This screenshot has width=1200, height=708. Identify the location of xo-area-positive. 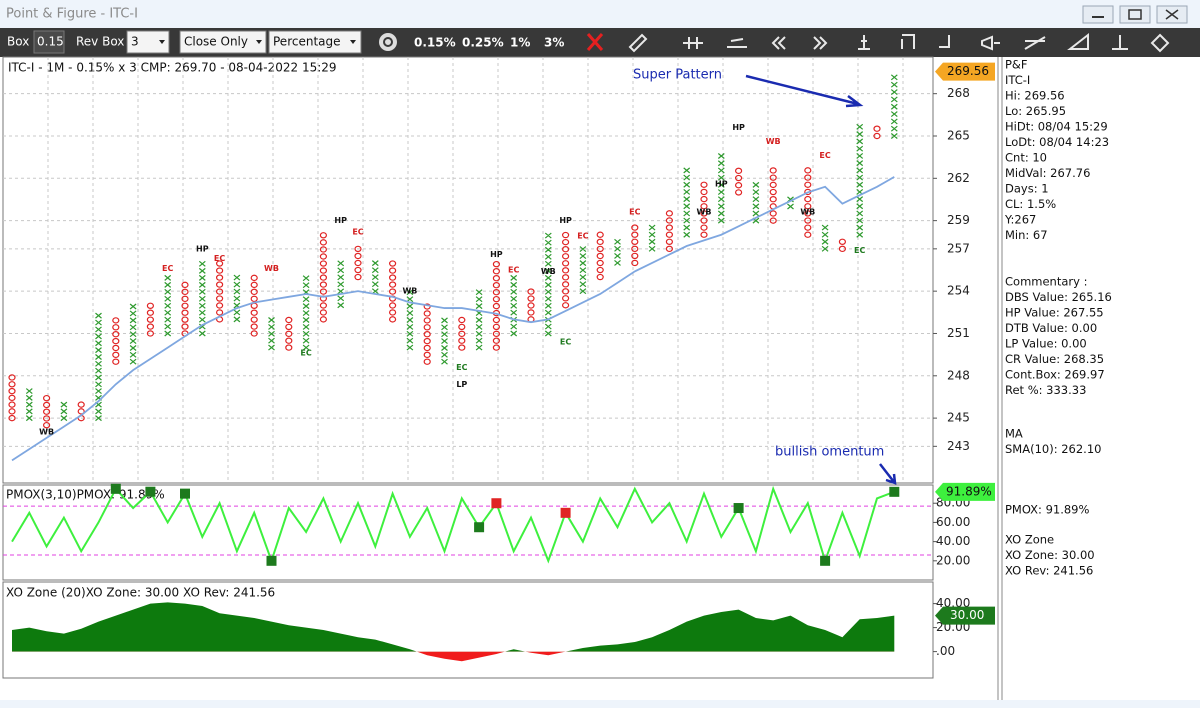
(453, 627).